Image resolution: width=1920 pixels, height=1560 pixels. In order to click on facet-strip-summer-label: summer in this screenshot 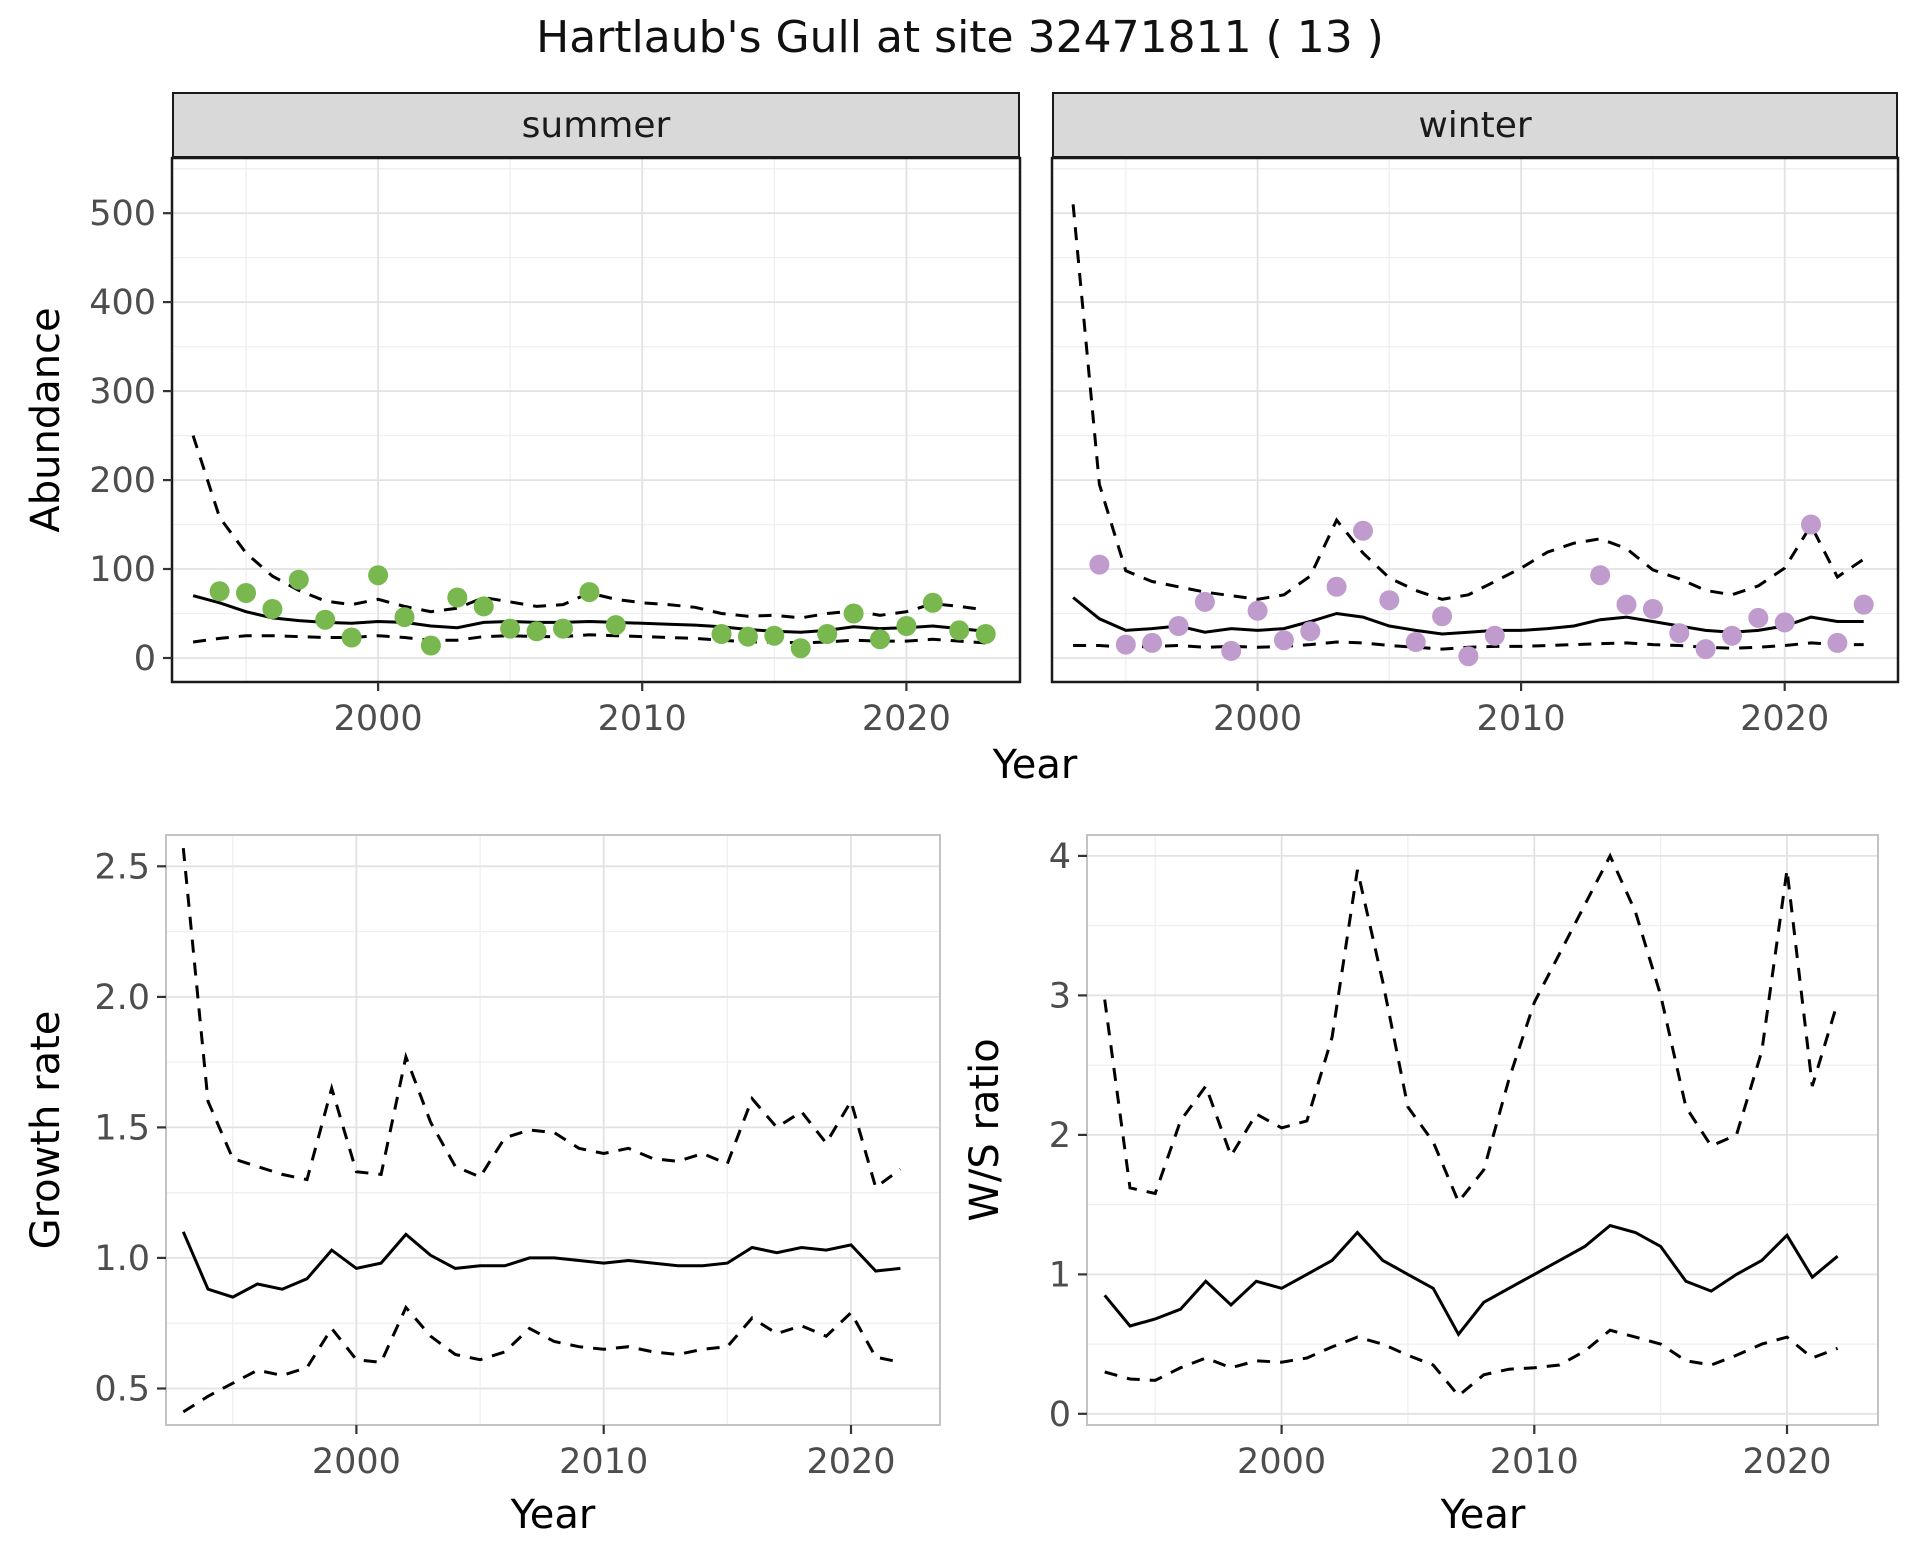, I will do `click(596, 125)`.